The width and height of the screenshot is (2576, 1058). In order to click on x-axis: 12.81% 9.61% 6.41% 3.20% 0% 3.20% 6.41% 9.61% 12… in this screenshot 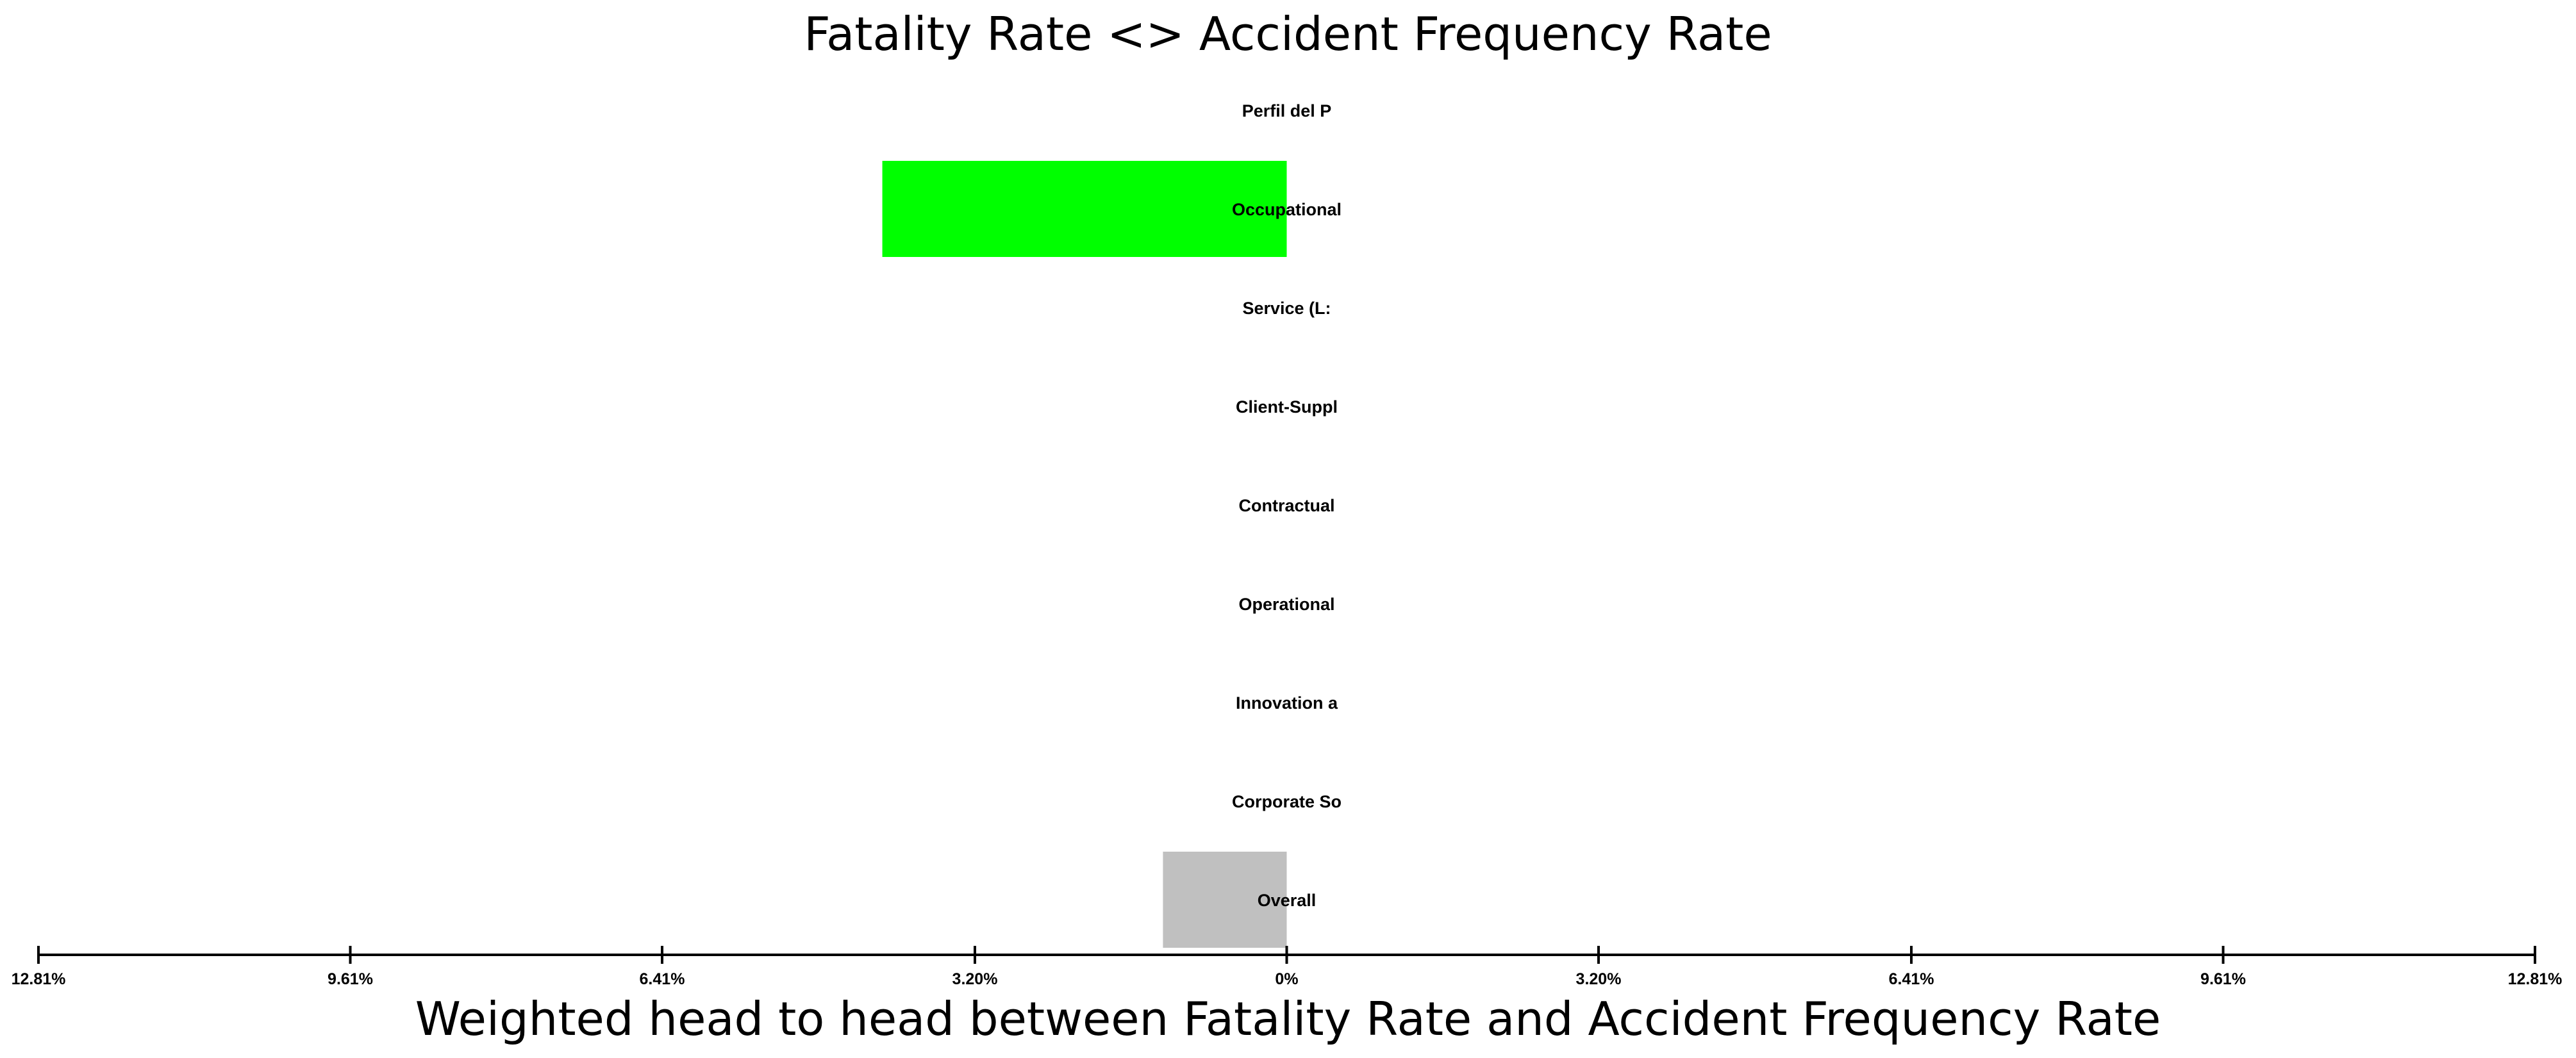, I will do `click(1287, 967)`.